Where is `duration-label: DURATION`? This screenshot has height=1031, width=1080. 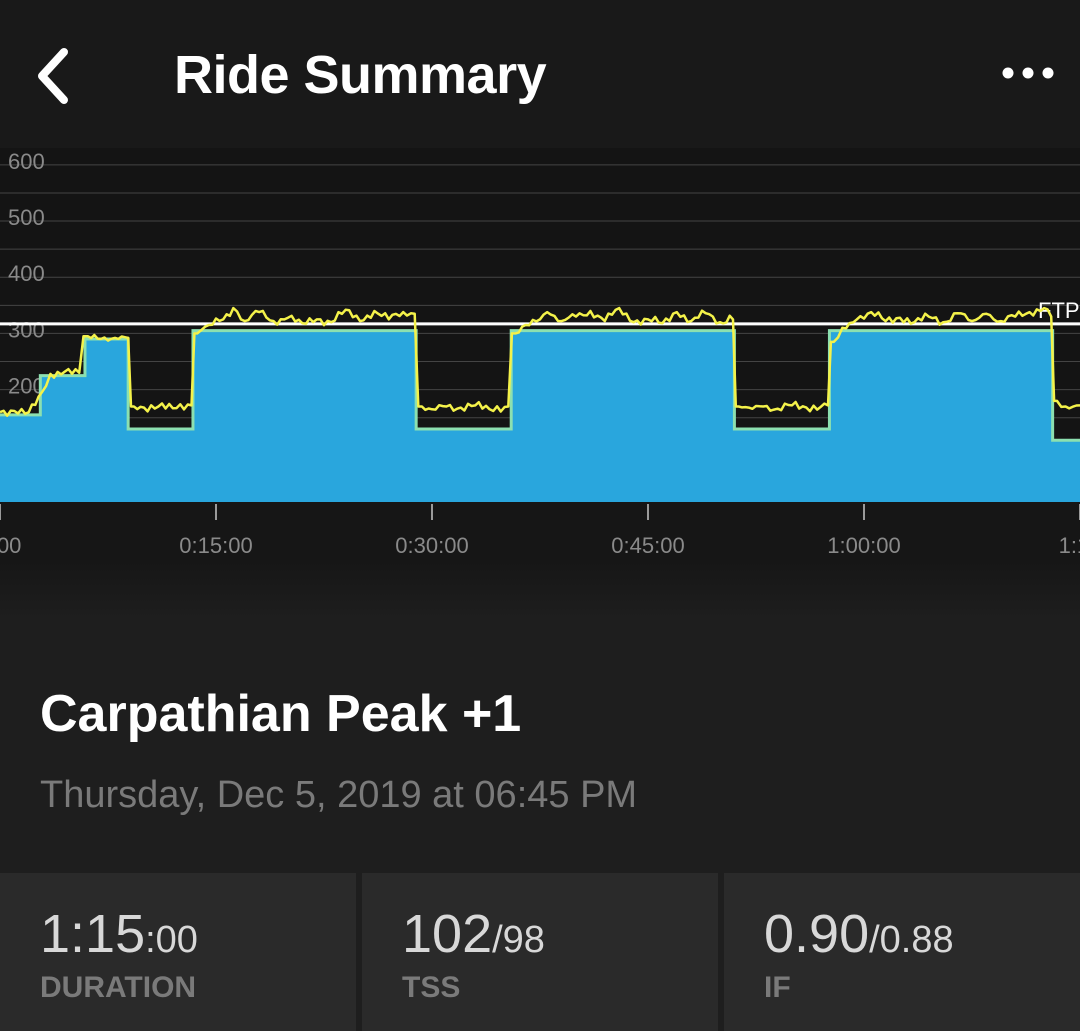 duration-label: DURATION is located at coordinates (118, 987).